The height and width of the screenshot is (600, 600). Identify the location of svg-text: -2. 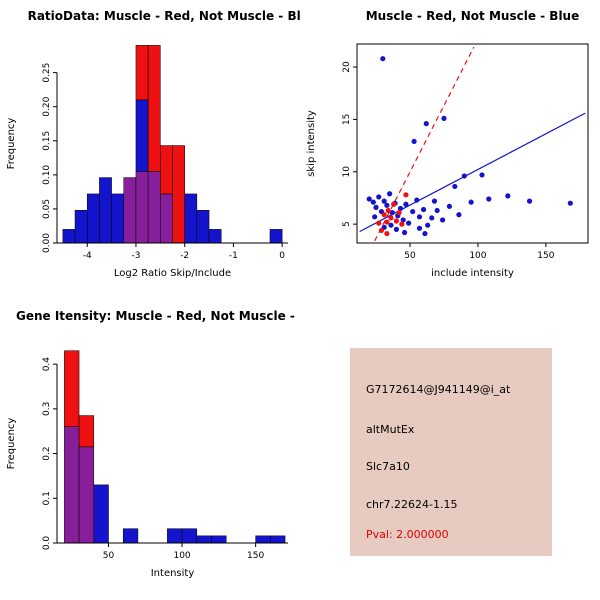
(184, 256).